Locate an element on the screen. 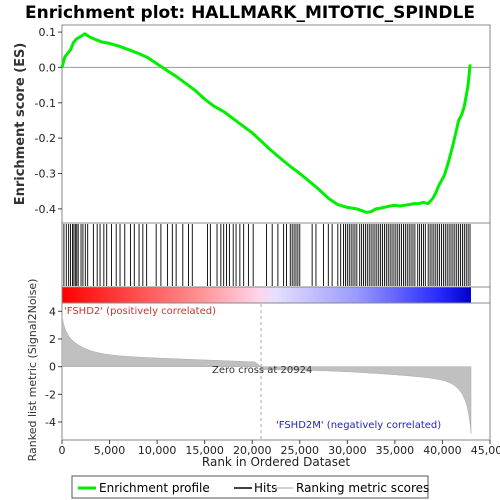 Image resolution: width=500 pixels, height=500 pixels. x-tick-label: 40,000 is located at coordinates (442, 450).